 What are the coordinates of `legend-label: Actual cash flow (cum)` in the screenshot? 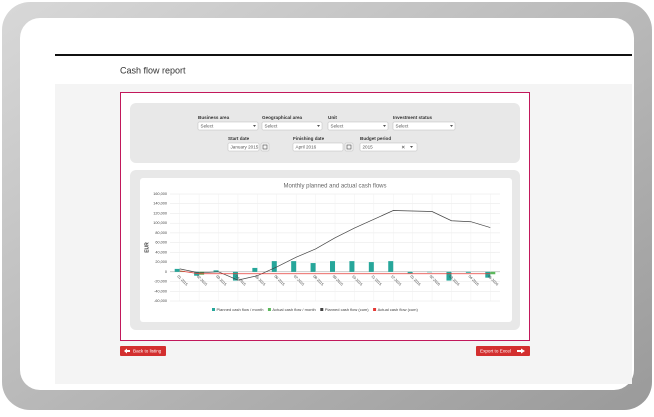 It's located at (398, 309).